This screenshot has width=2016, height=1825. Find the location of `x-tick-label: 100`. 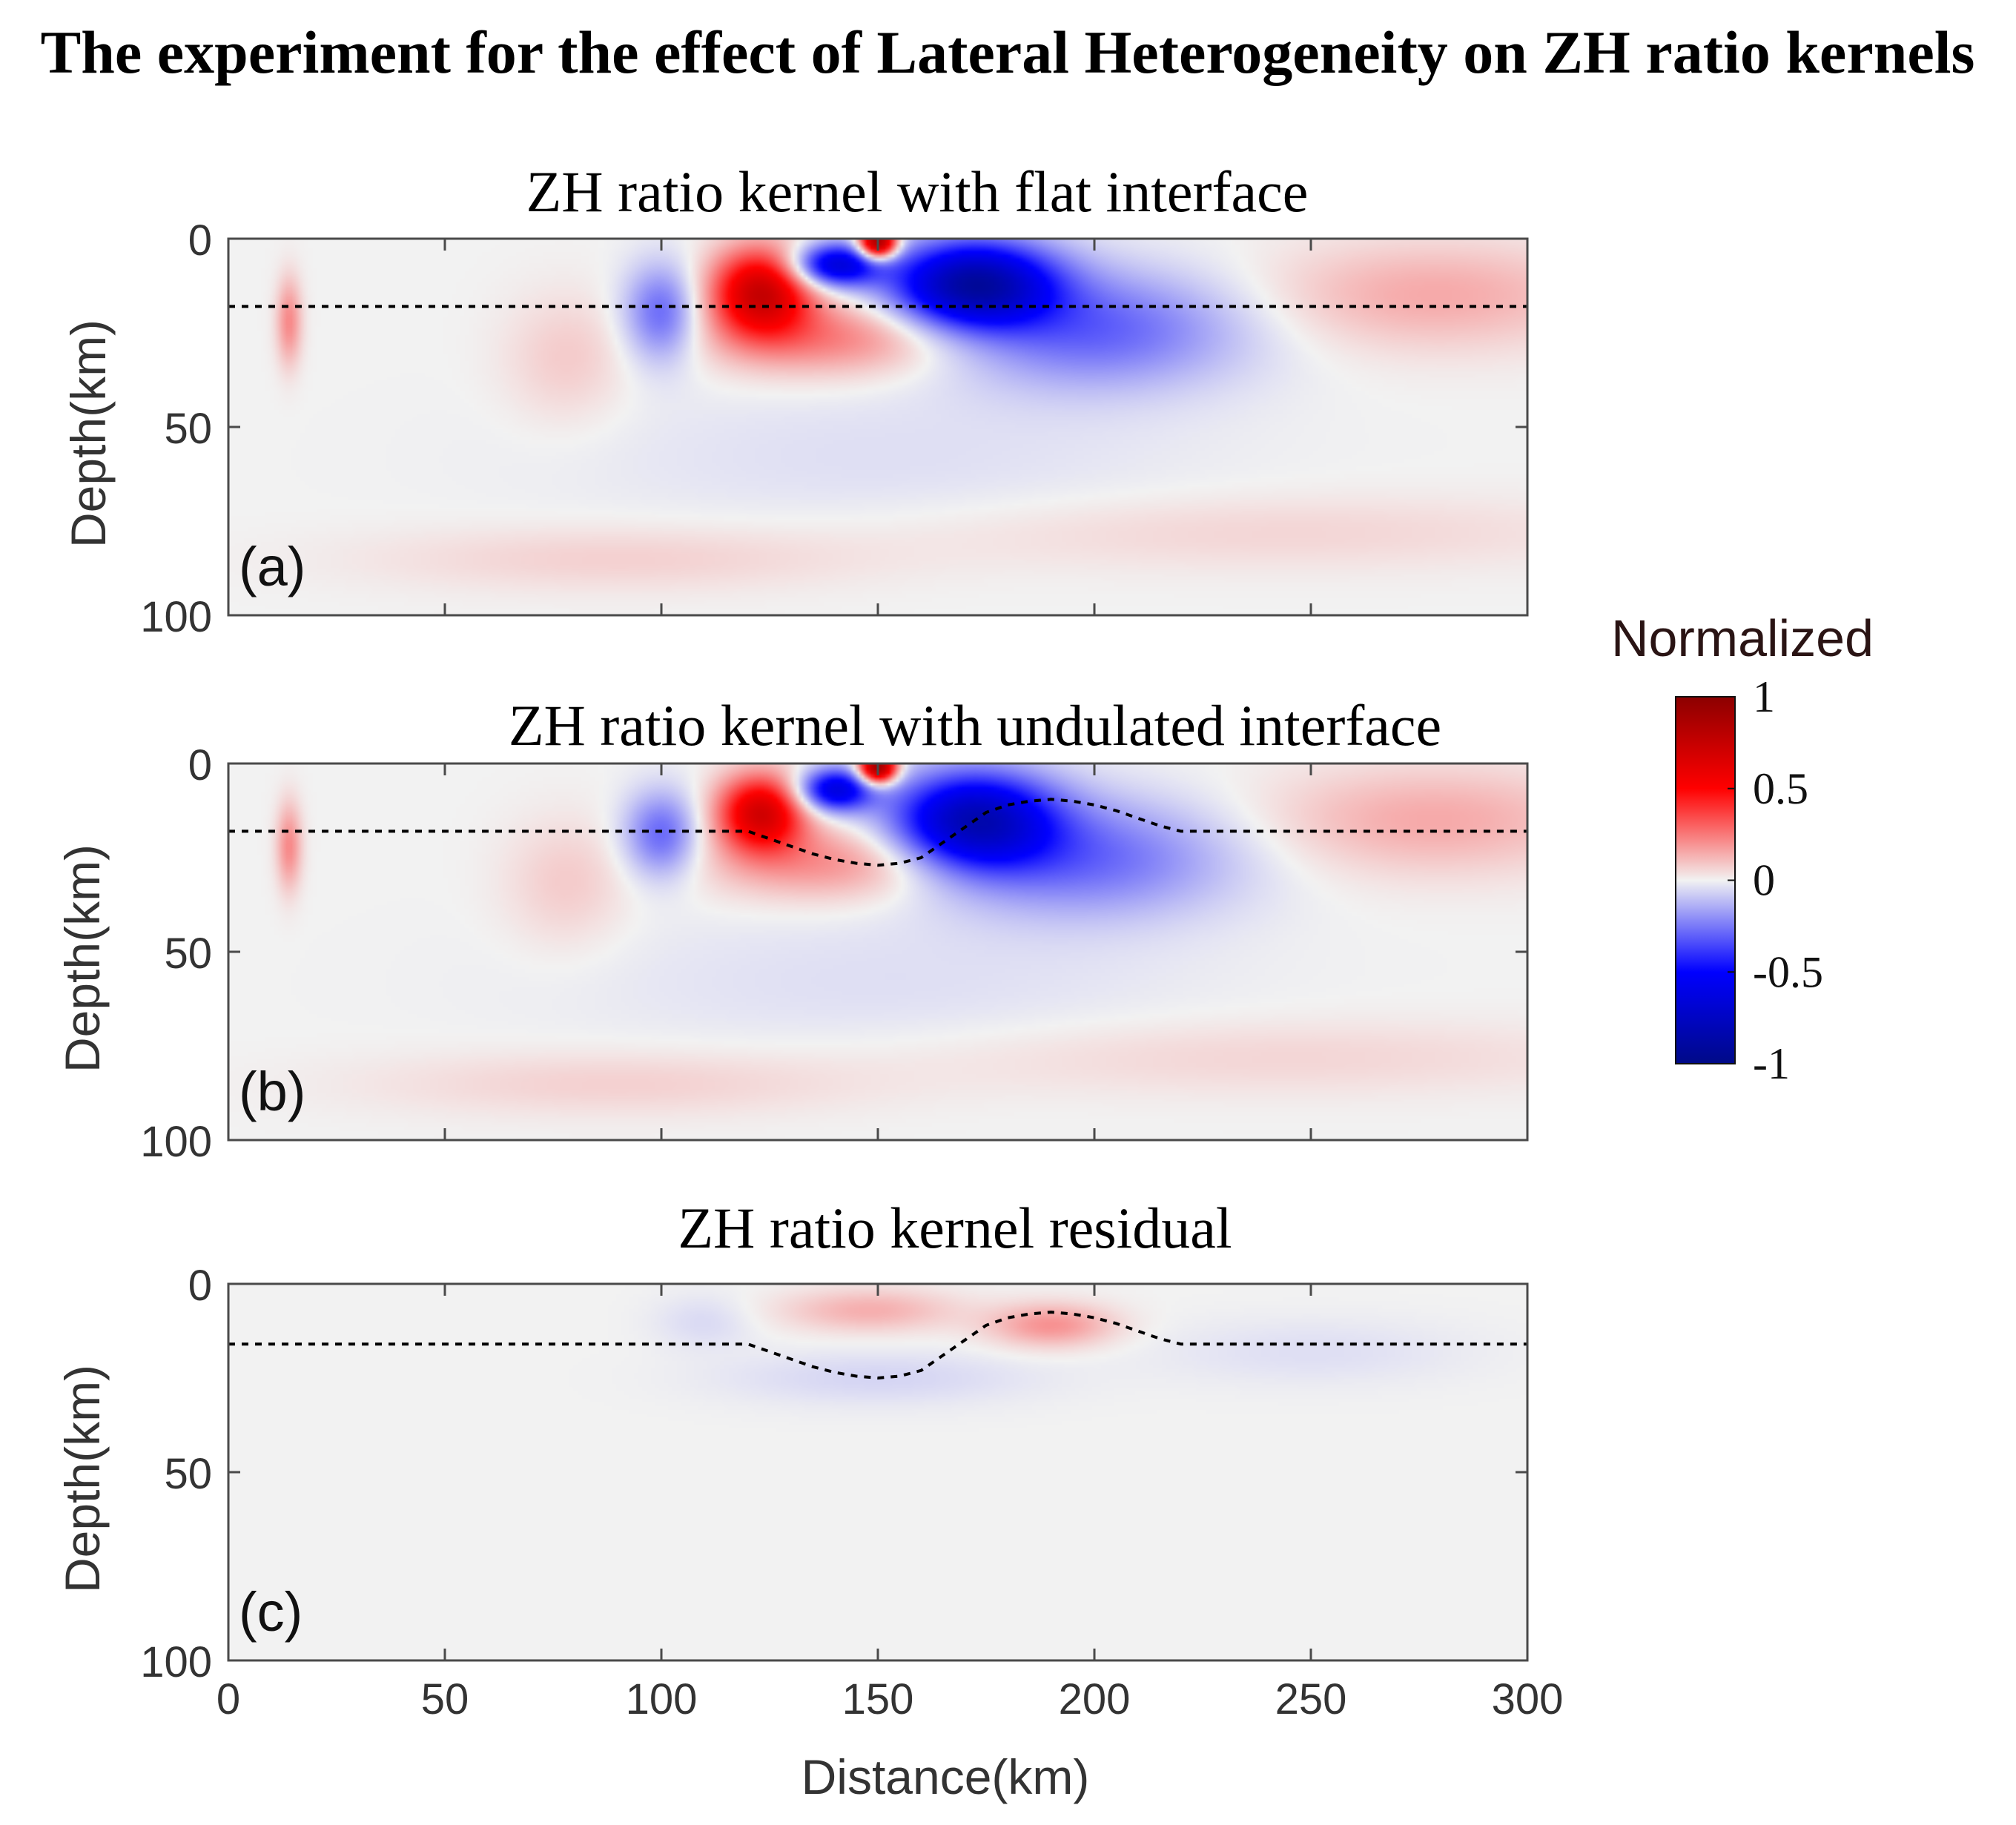

x-tick-label: 100 is located at coordinates (662, 1699).